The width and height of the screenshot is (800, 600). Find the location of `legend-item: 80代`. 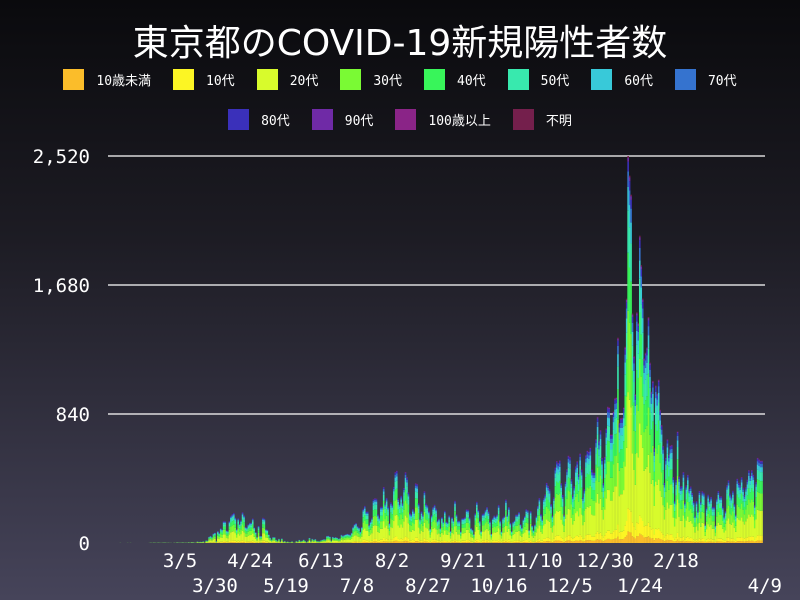

legend-item: 80代 is located at coordinates (259, 119).